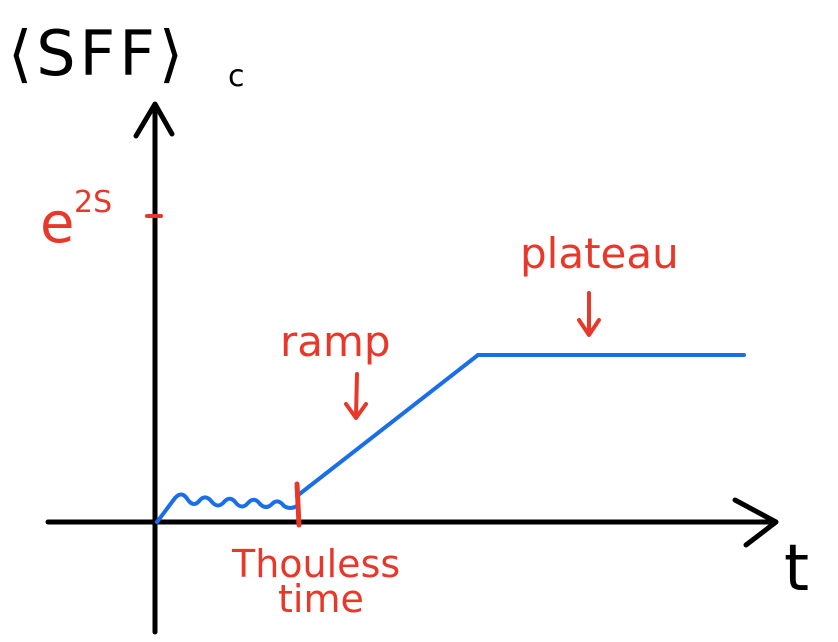  What do you see at coordinates (356, 396) in the screenshot?
I see `ramp-arrow-icon` at bounding box center [356, 396].